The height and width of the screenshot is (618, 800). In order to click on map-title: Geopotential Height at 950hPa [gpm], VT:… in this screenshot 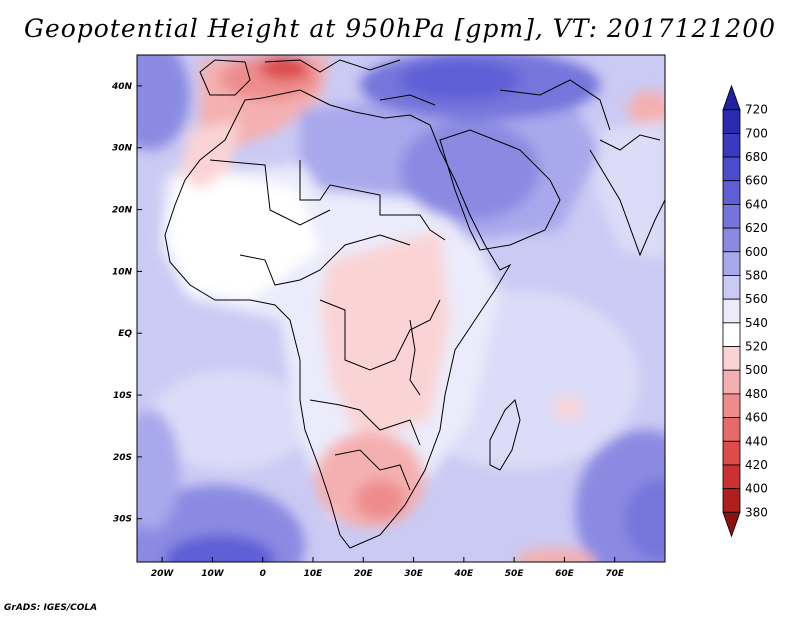, I will do `click(400, 28)`.